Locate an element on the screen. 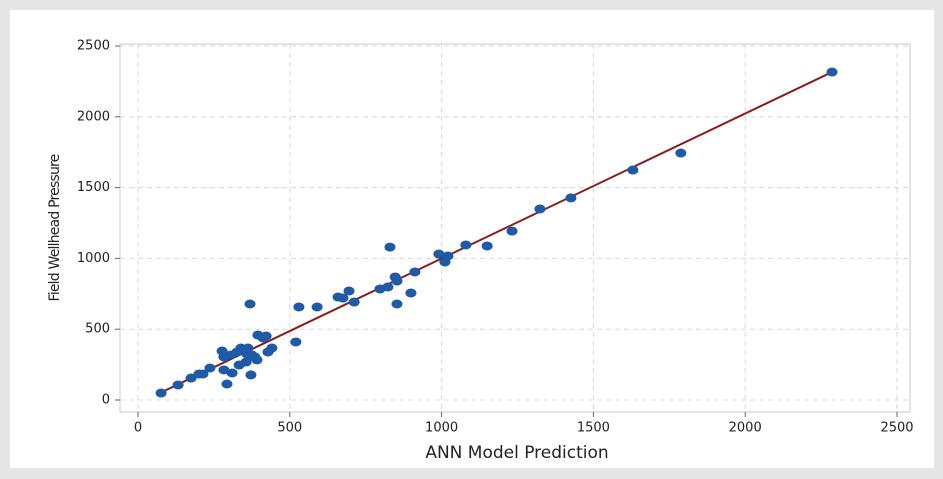  y-tick-label: 2500 is located at coordinates (93, 46).